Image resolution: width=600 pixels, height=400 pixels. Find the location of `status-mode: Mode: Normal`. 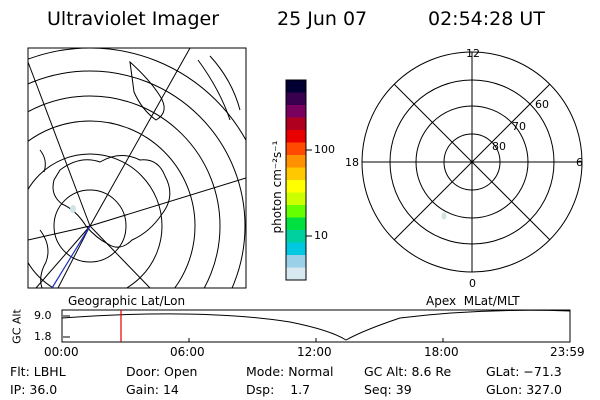

status-mode: Mode: Normal is located at coordinates (290, 371).